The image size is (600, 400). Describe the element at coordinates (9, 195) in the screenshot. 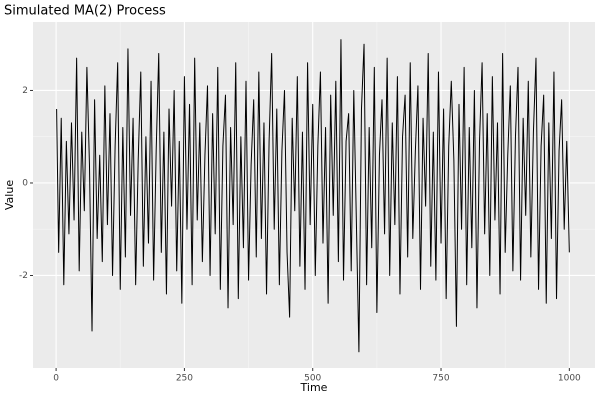

I see `y-axis-title: Value` at that location.